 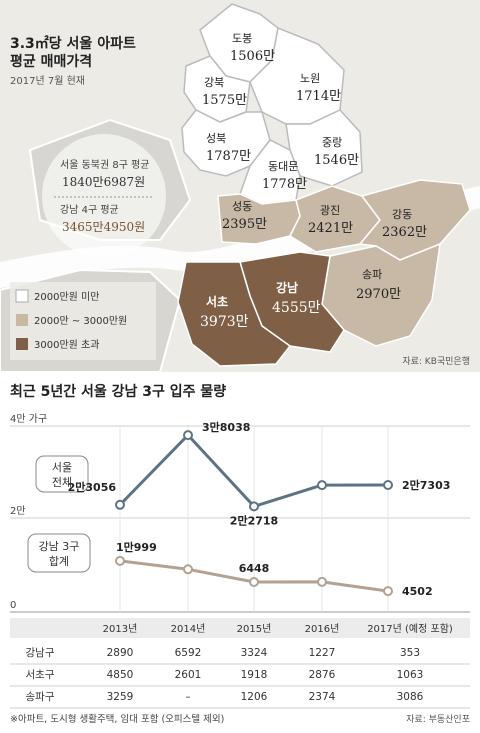 I want to click on district-value-songpa: 2970만, so click(x=378, y=294).